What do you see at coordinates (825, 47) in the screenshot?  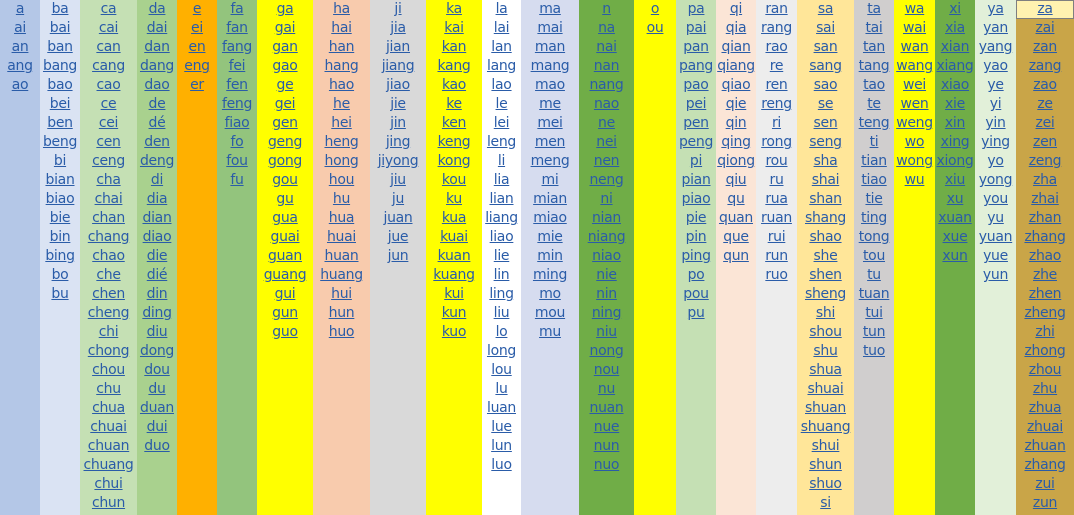 I see `pinyin-link: san` at bounding box center [825, 47].